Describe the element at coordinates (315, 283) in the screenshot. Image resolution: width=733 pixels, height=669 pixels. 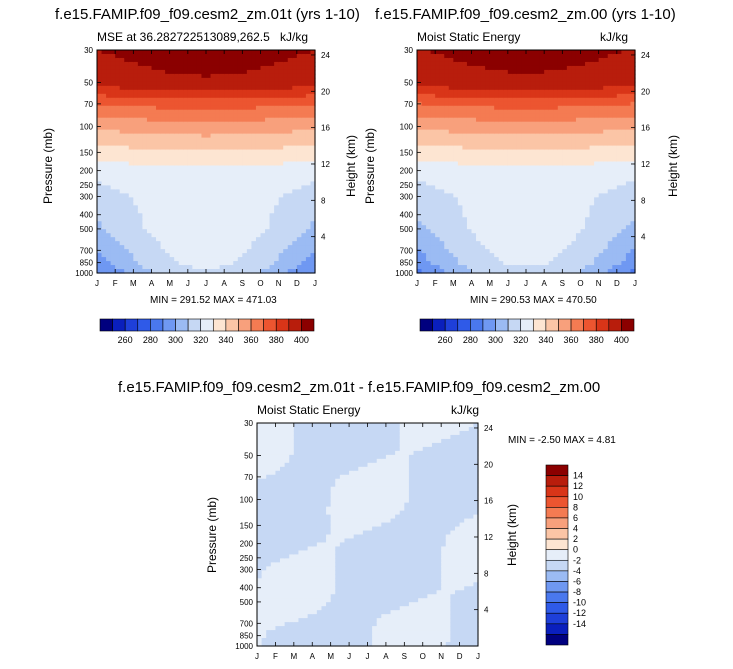
I see `x-tick-label: J` at that location.